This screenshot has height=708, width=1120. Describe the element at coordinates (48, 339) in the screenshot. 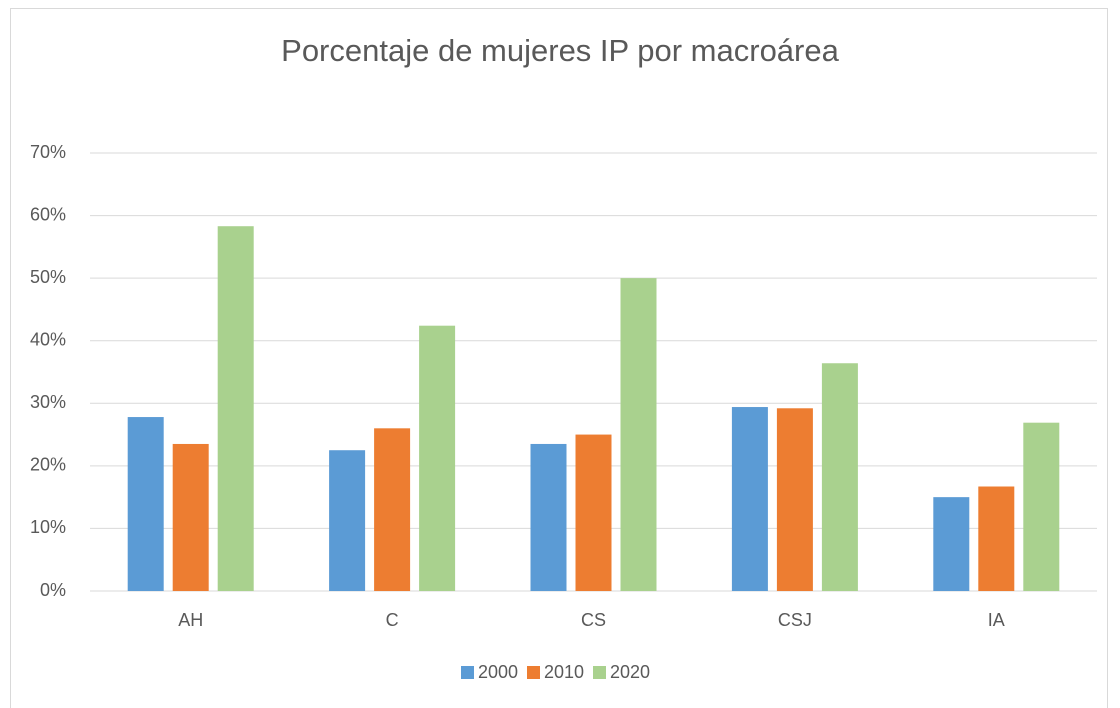

I see `y-tick-label: 40%` at that location.